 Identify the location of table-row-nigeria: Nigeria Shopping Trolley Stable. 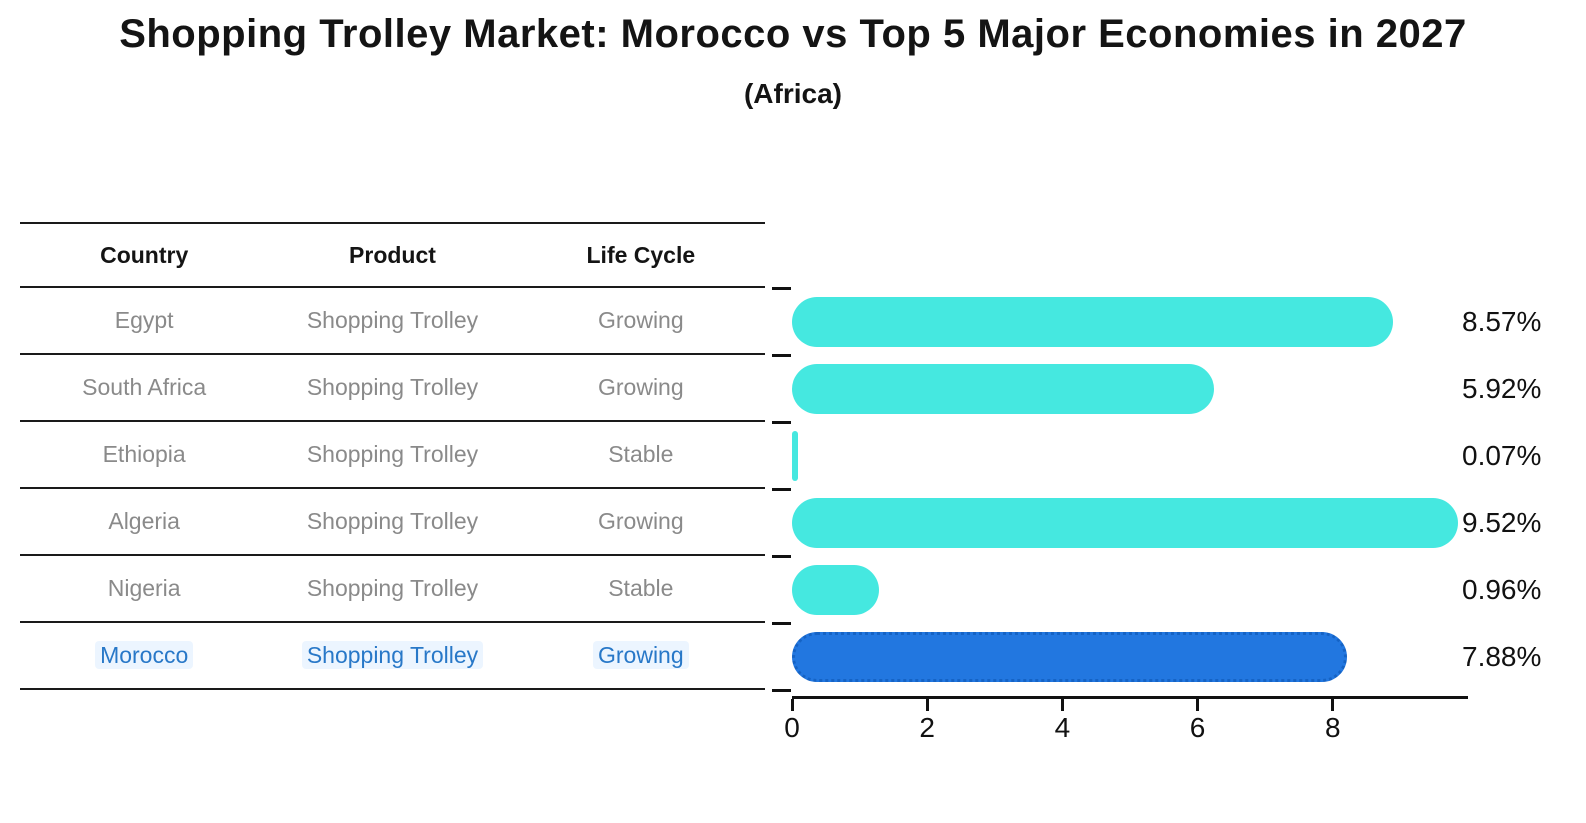
(392, 588).